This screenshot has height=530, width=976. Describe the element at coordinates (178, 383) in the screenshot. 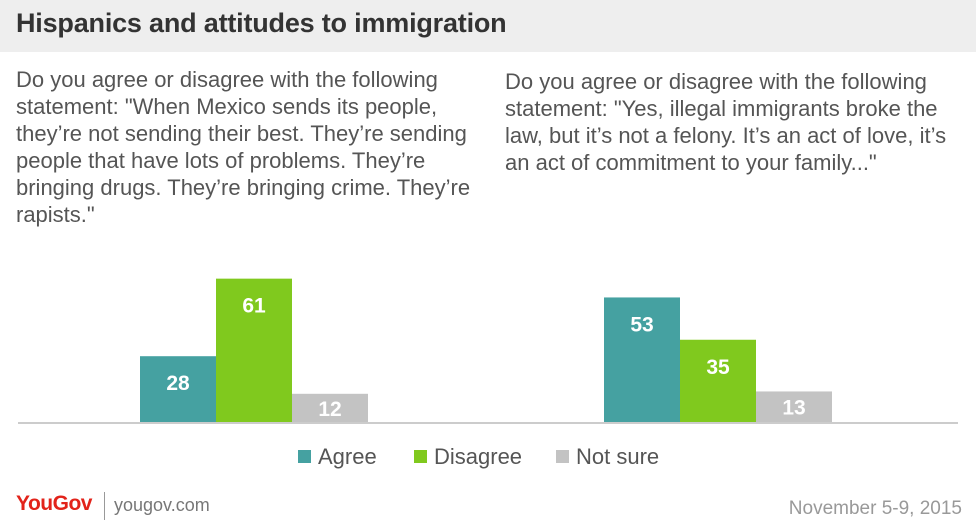

I see `data-label-agree-group-1: 28` at that location.